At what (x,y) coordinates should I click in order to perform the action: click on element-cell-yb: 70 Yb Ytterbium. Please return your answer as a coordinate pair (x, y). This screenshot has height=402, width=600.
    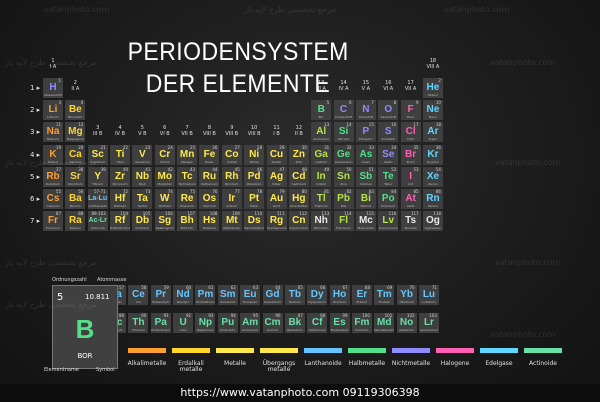
    Looking at the image, I should click on (406, 295).